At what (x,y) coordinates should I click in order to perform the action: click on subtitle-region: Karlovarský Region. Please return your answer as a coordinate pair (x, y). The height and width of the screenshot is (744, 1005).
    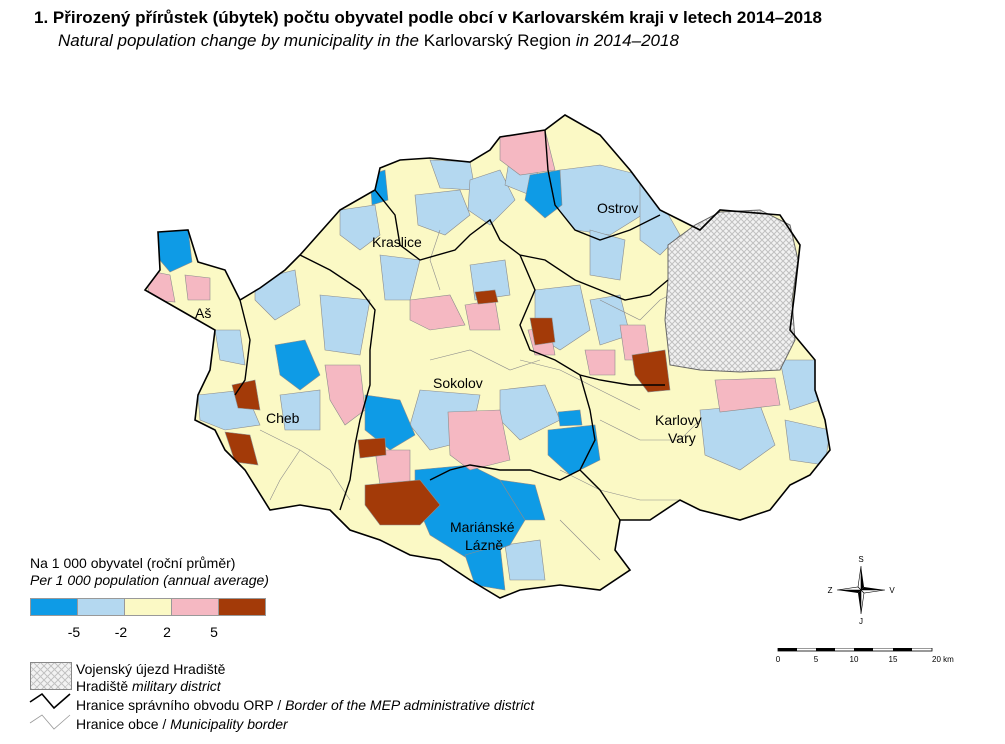
    Looking at the image, I should click on (497, 40).